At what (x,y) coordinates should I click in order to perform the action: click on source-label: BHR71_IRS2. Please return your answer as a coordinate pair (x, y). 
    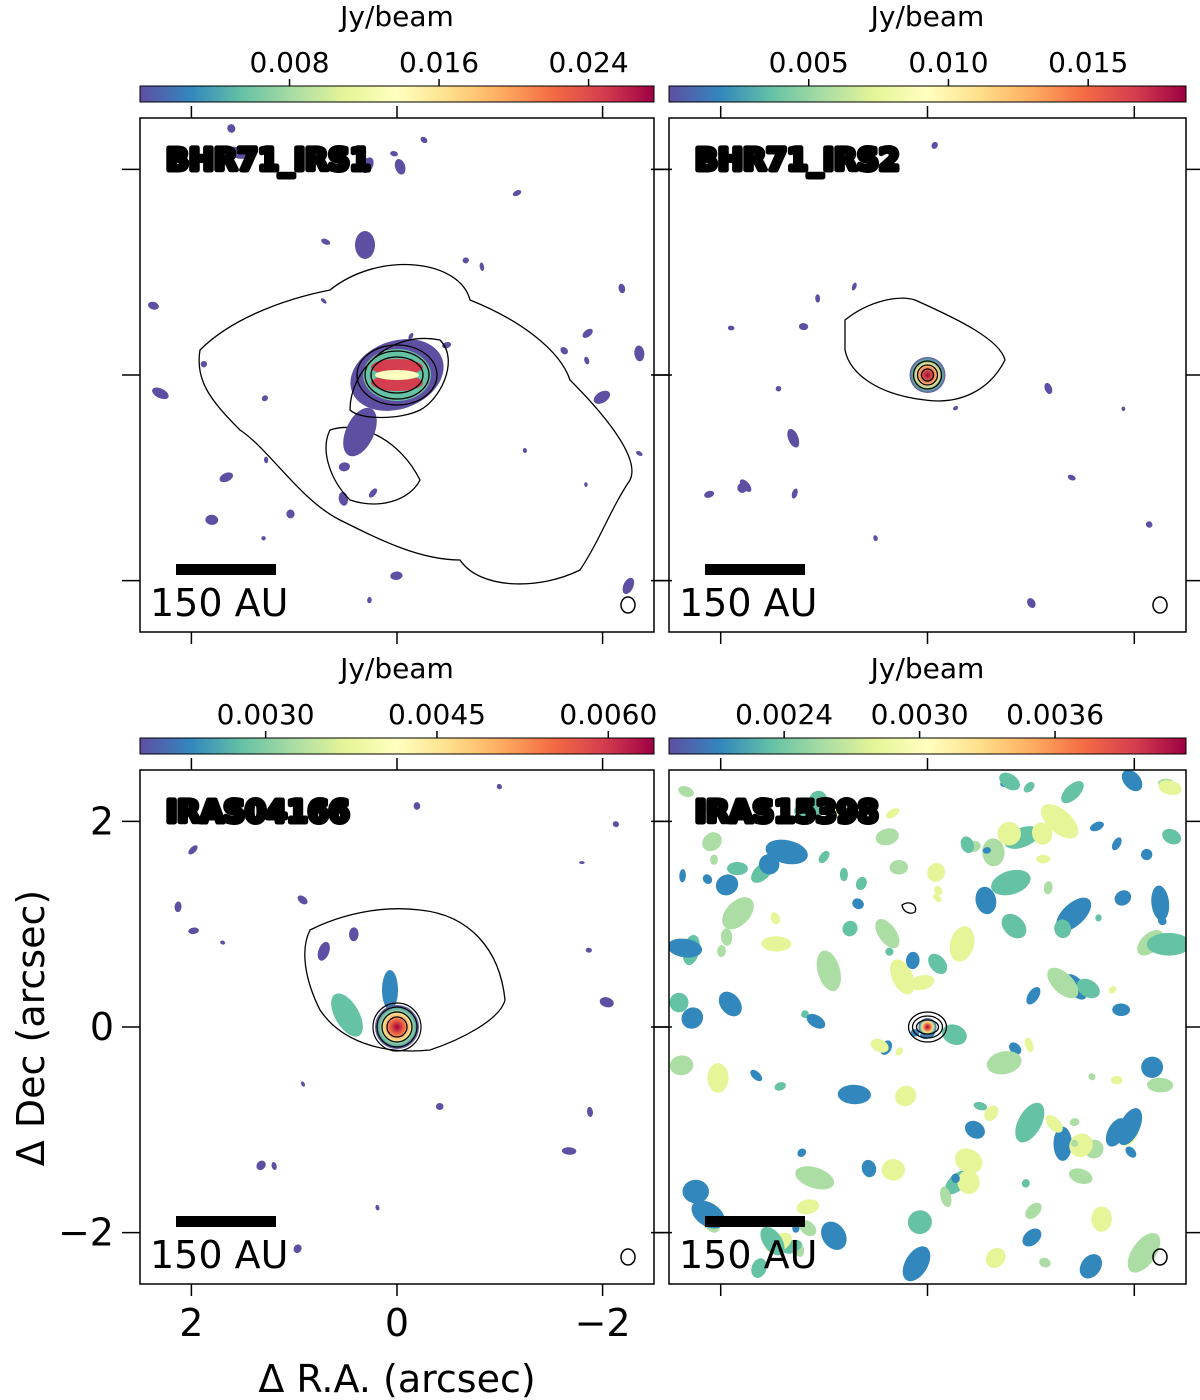
    Looking at the image, I should click on (797, 160).